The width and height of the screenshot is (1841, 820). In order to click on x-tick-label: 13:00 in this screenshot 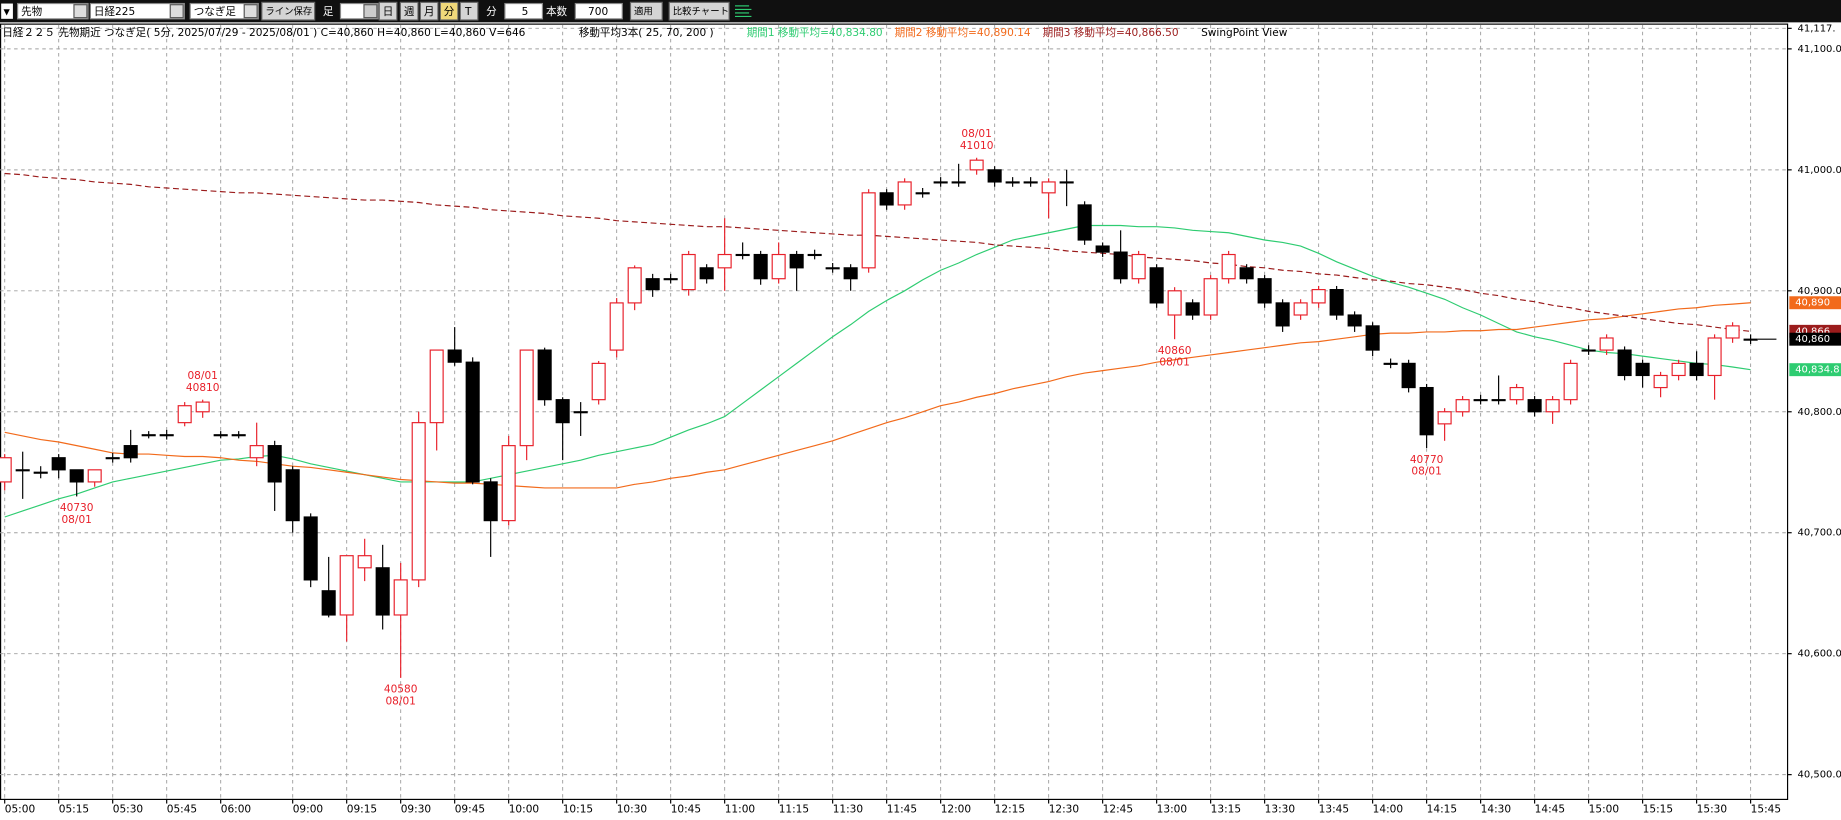, I will do `click(1172, 809)`.